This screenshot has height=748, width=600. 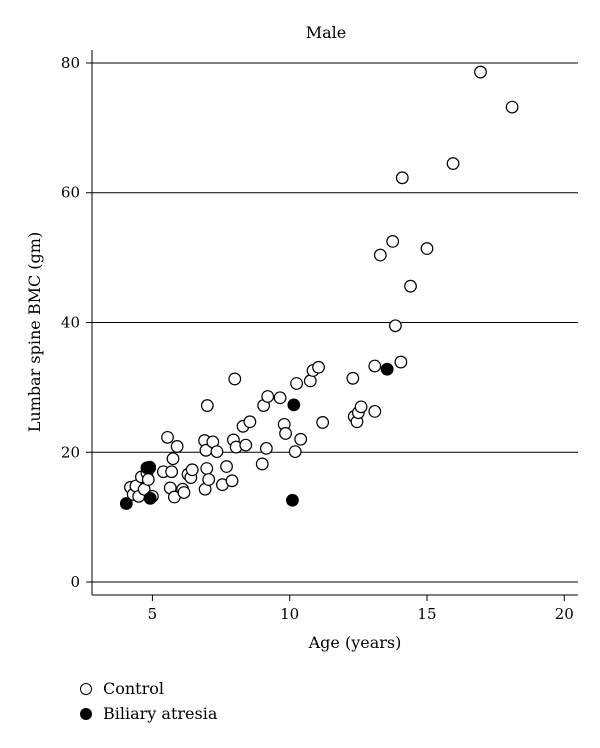 I want to click on legend-item-biliary-atresia: Biliary atresia, so click(x=148, y=713).